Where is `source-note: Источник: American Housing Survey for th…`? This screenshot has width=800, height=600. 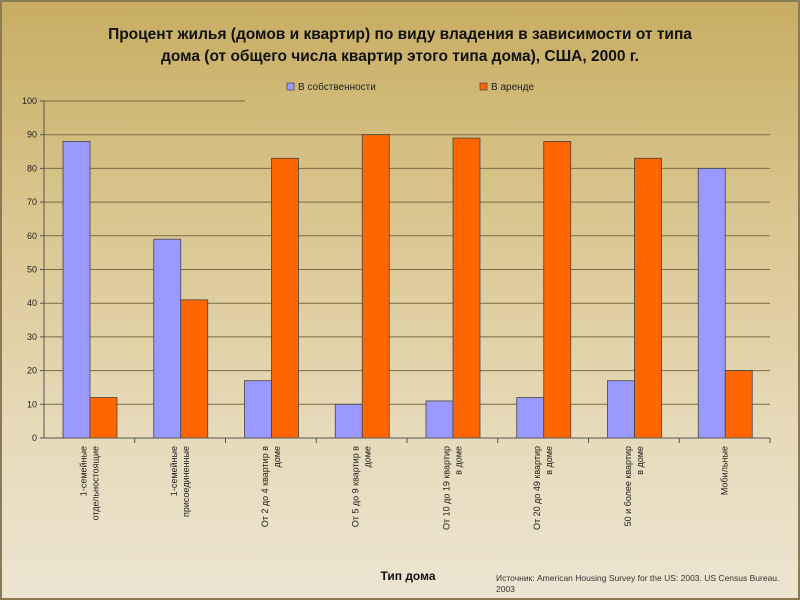 source-note: Источник: American Housing Survey for th… is located at coordinates (638, 583).